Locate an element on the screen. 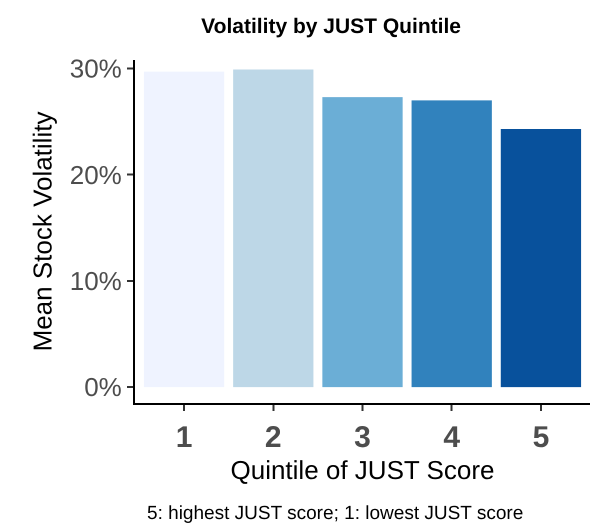  x-tick-label: 4 is located at coordinates (451, 437).